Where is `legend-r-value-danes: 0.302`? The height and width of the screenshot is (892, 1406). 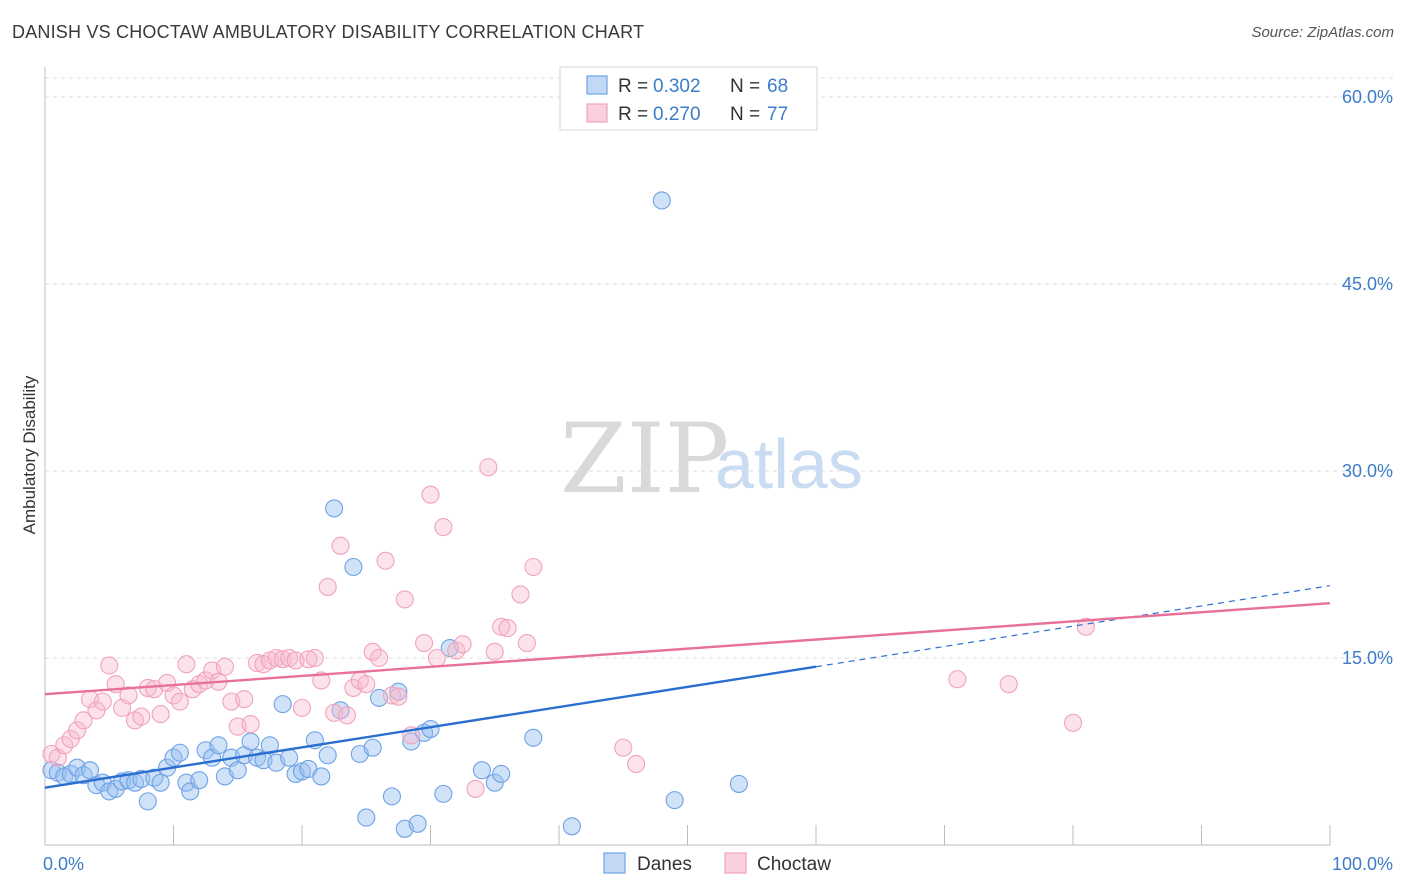 legend-r-value-danes: 0.302 is located at coordinates (677, 86).